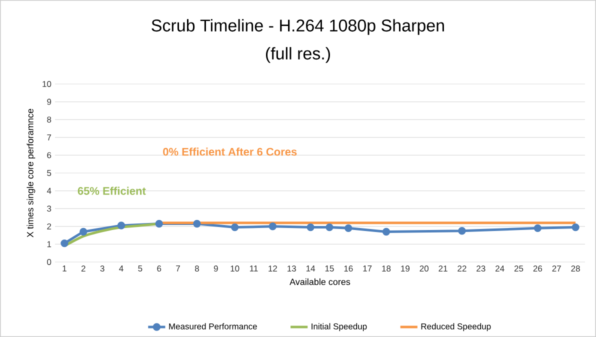 Image resolution: width=596 pixels, height=337 pixels. I want to click on chart-title: Scrub Timeline - H.264 1080p Sharpen, so click(298, 27).